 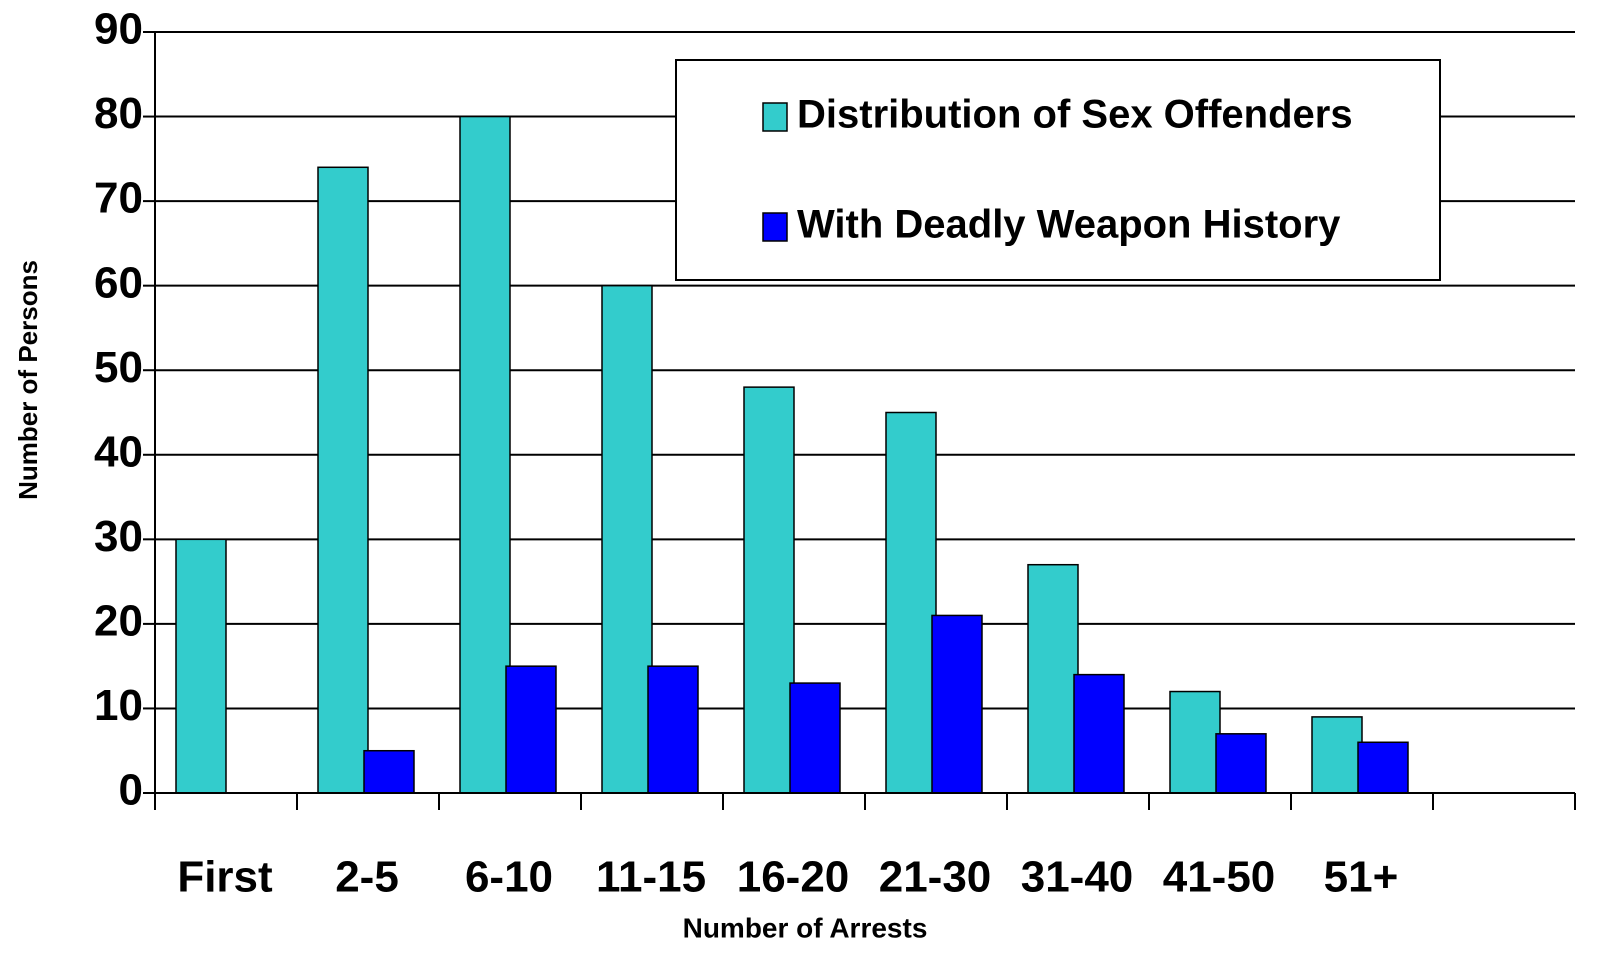 I want to click on y-tick-label: 20, so click(x=118, y=621).